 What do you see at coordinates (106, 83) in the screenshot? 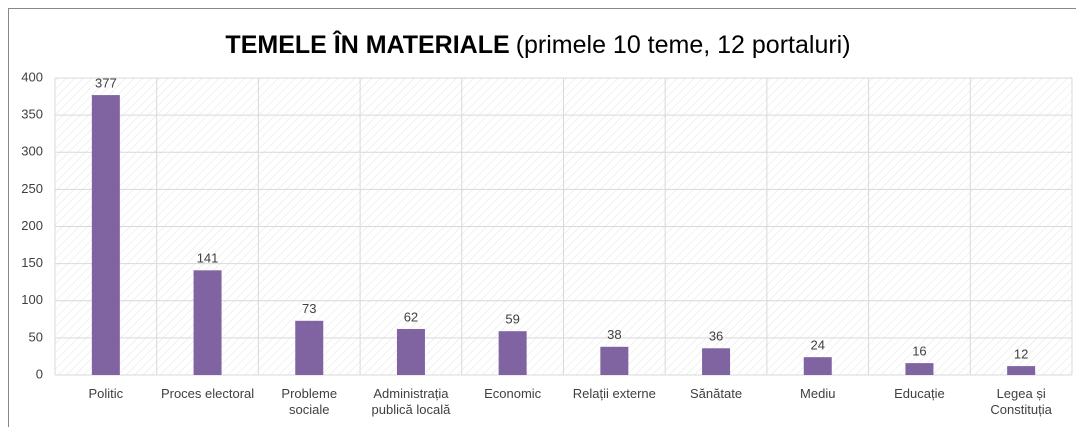
I see `data-label: 377` at bounding box center [106, 83].